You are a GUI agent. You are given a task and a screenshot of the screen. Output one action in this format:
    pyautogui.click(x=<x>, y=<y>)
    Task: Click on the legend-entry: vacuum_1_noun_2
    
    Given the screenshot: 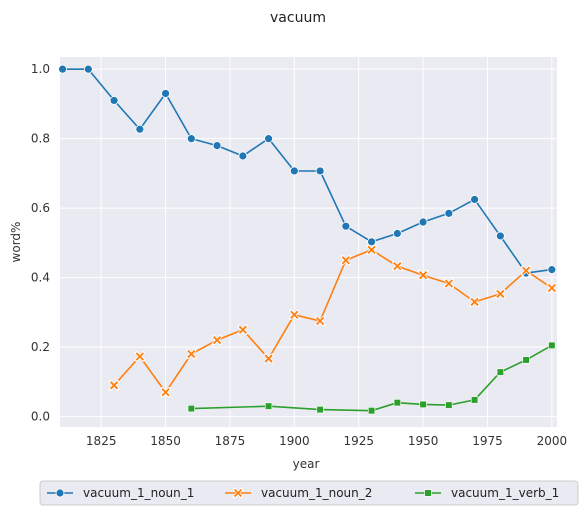 What is the action you would take?
    pyautogui.click(x=298, y=493)
    